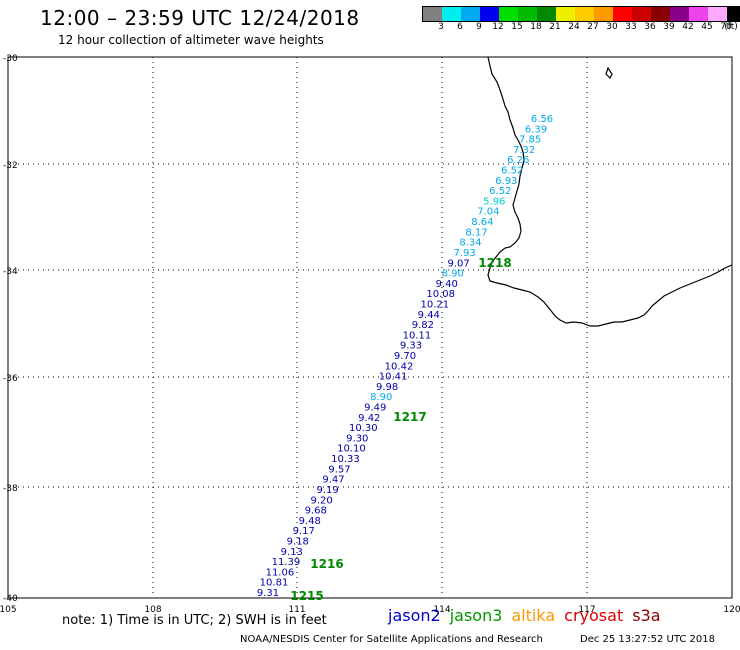 The width and height of the screenshot is (740, 650). What do you see at coordinates (555, 27) in the screenshot?
I see `legend-label: 21` at bounding box center [555, 27].